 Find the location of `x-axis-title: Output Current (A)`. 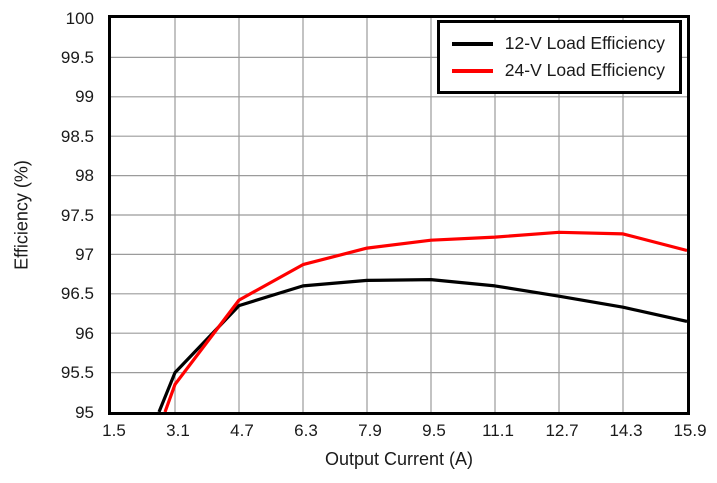

x-axis-title: Output Current (A) is located at coordinates (399, 459).